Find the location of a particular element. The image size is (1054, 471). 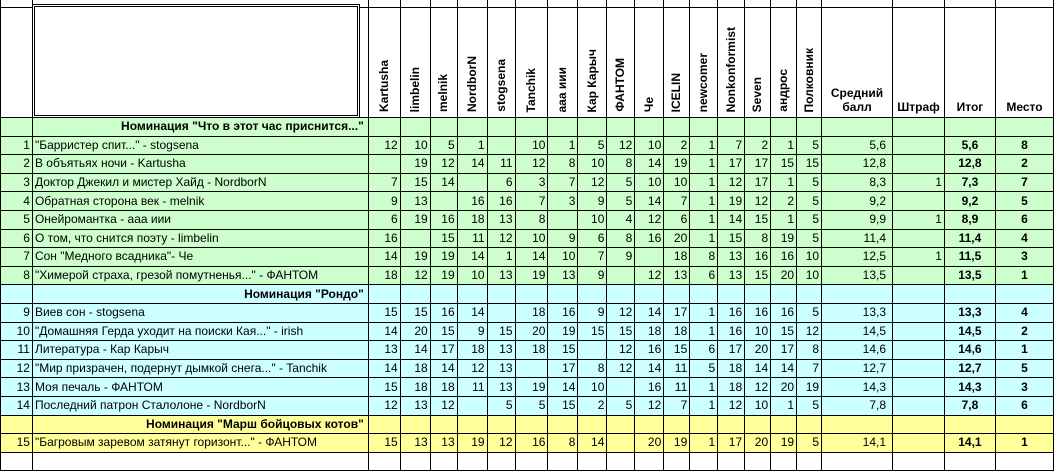

nomination-title: Номинация "Марш бойцовых котов" is located at coordinates (200, 424).